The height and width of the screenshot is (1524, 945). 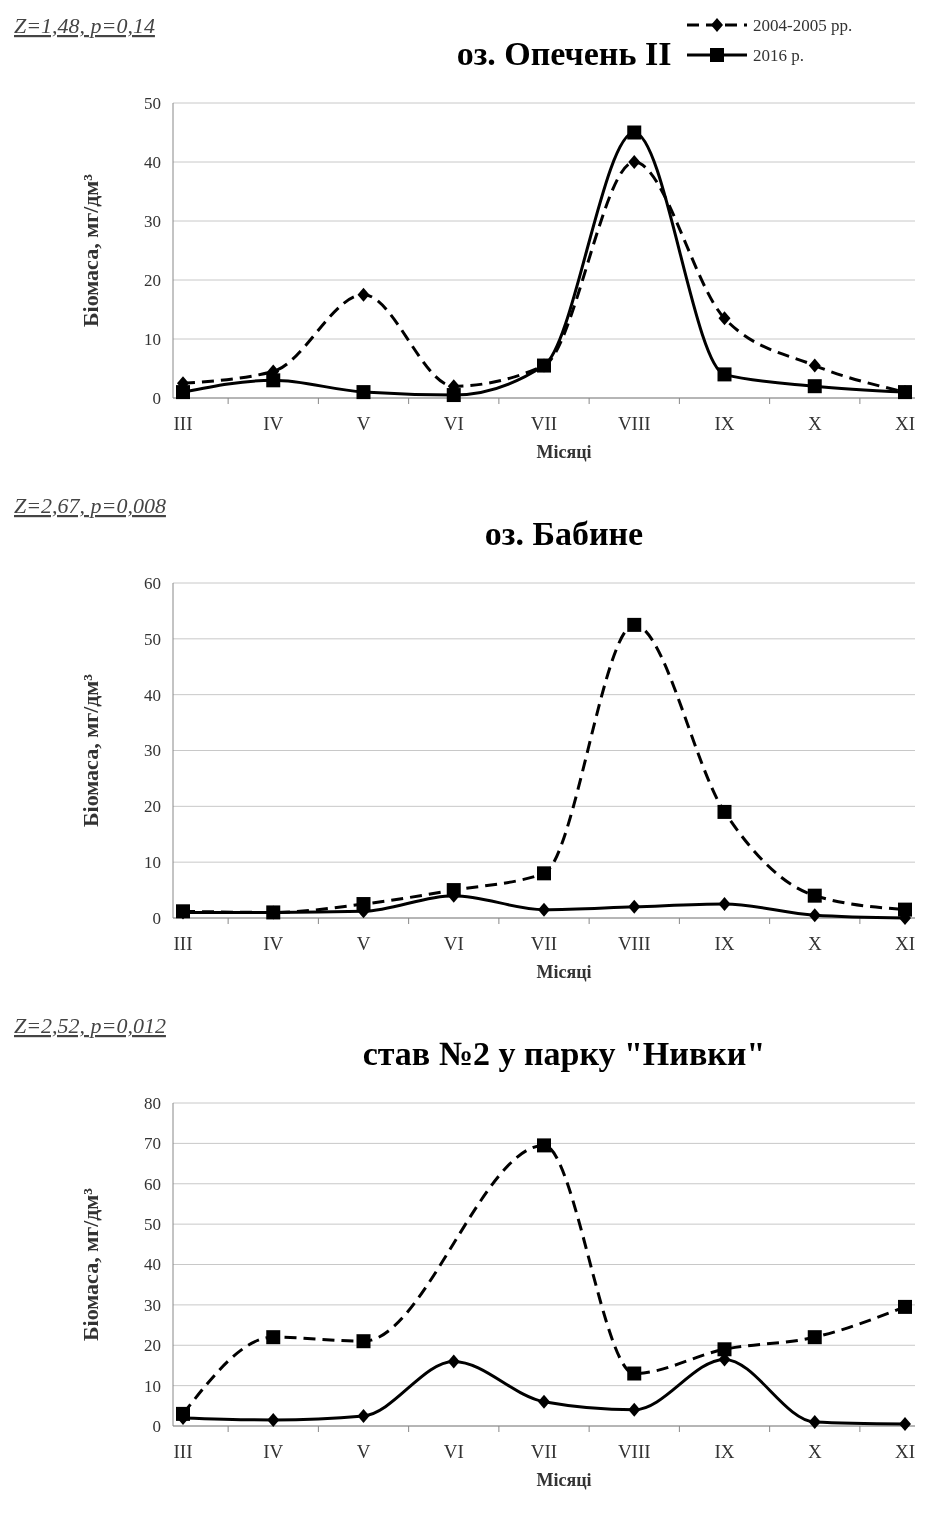 I want to click on legend-label: 2016 р., so click(x=778, y=55).